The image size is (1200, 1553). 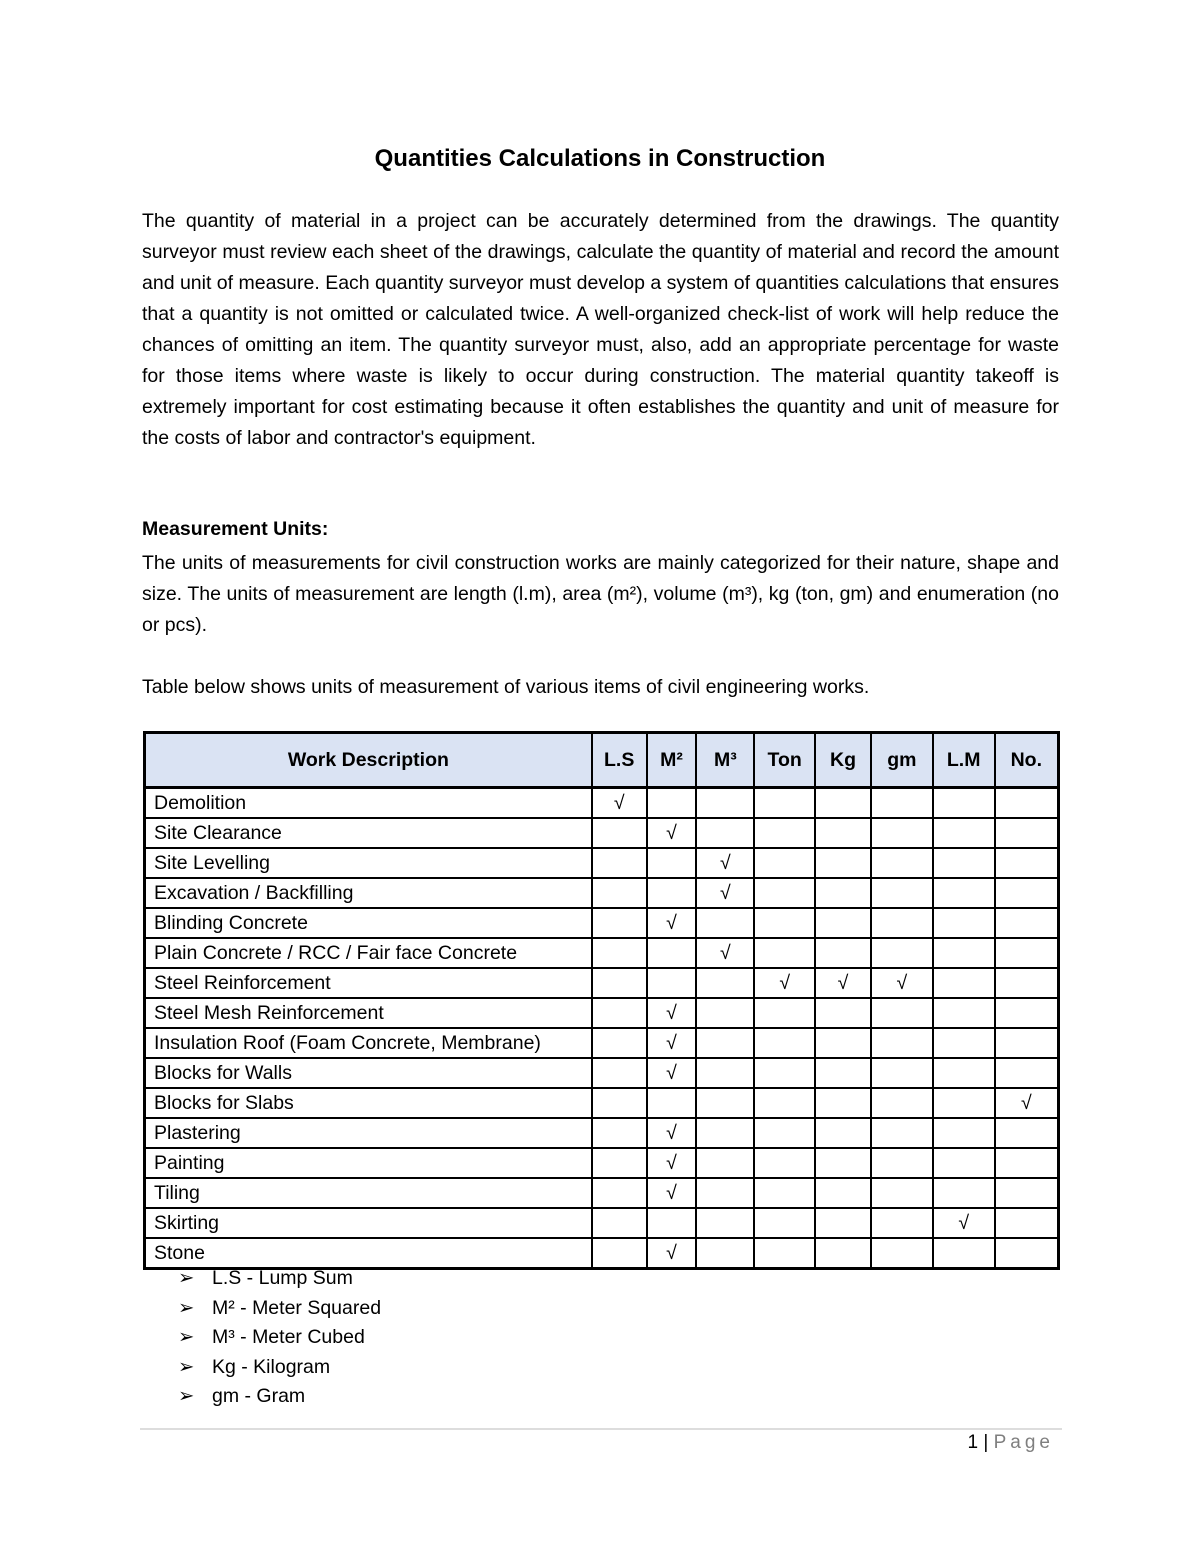 What do you see at coordinates (843, 760) in the screenshot?
I see `column-header: Kg` at bounding box center [843, 760].